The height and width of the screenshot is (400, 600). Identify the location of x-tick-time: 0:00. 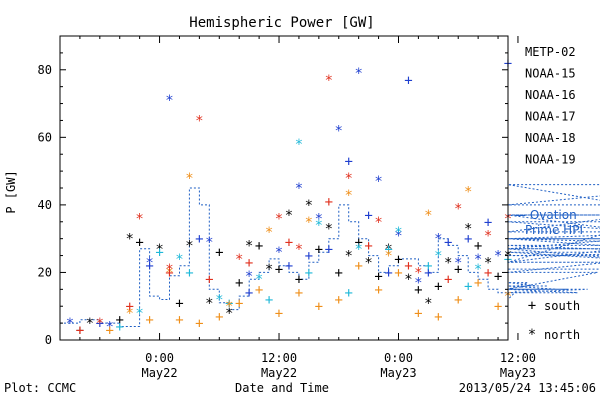
(398, 358).